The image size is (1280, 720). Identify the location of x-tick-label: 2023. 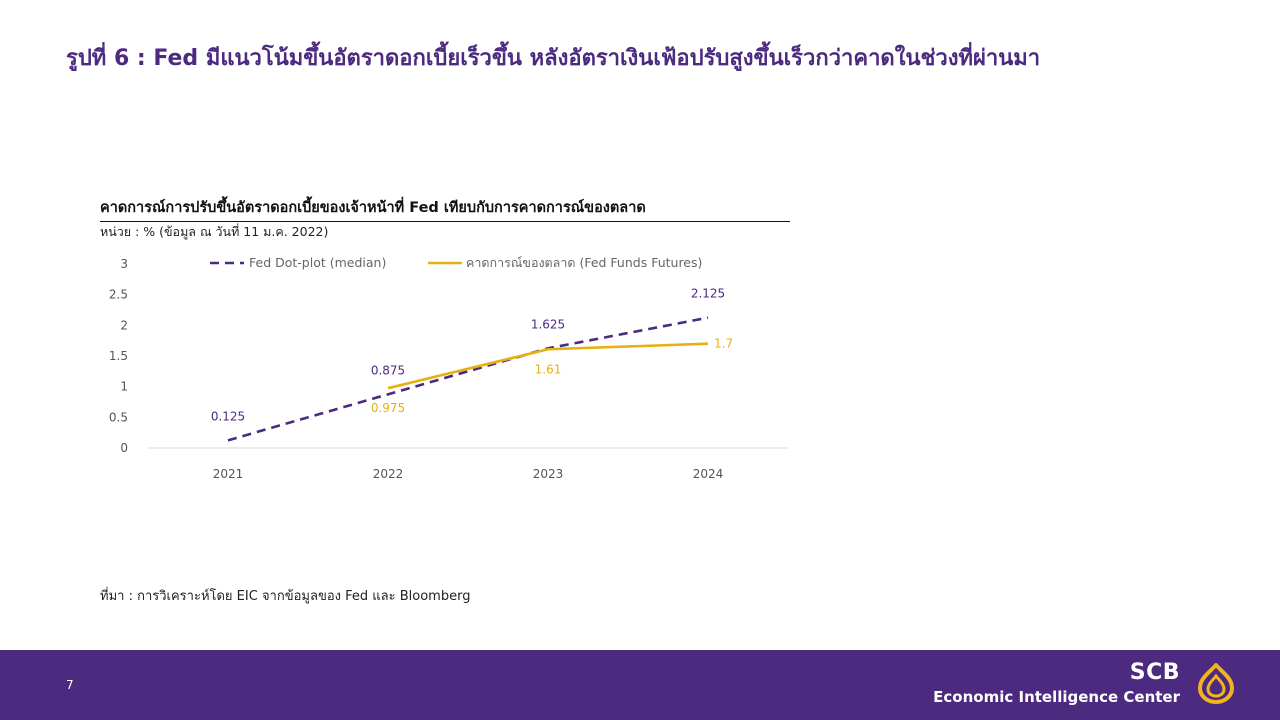
(548, 474).